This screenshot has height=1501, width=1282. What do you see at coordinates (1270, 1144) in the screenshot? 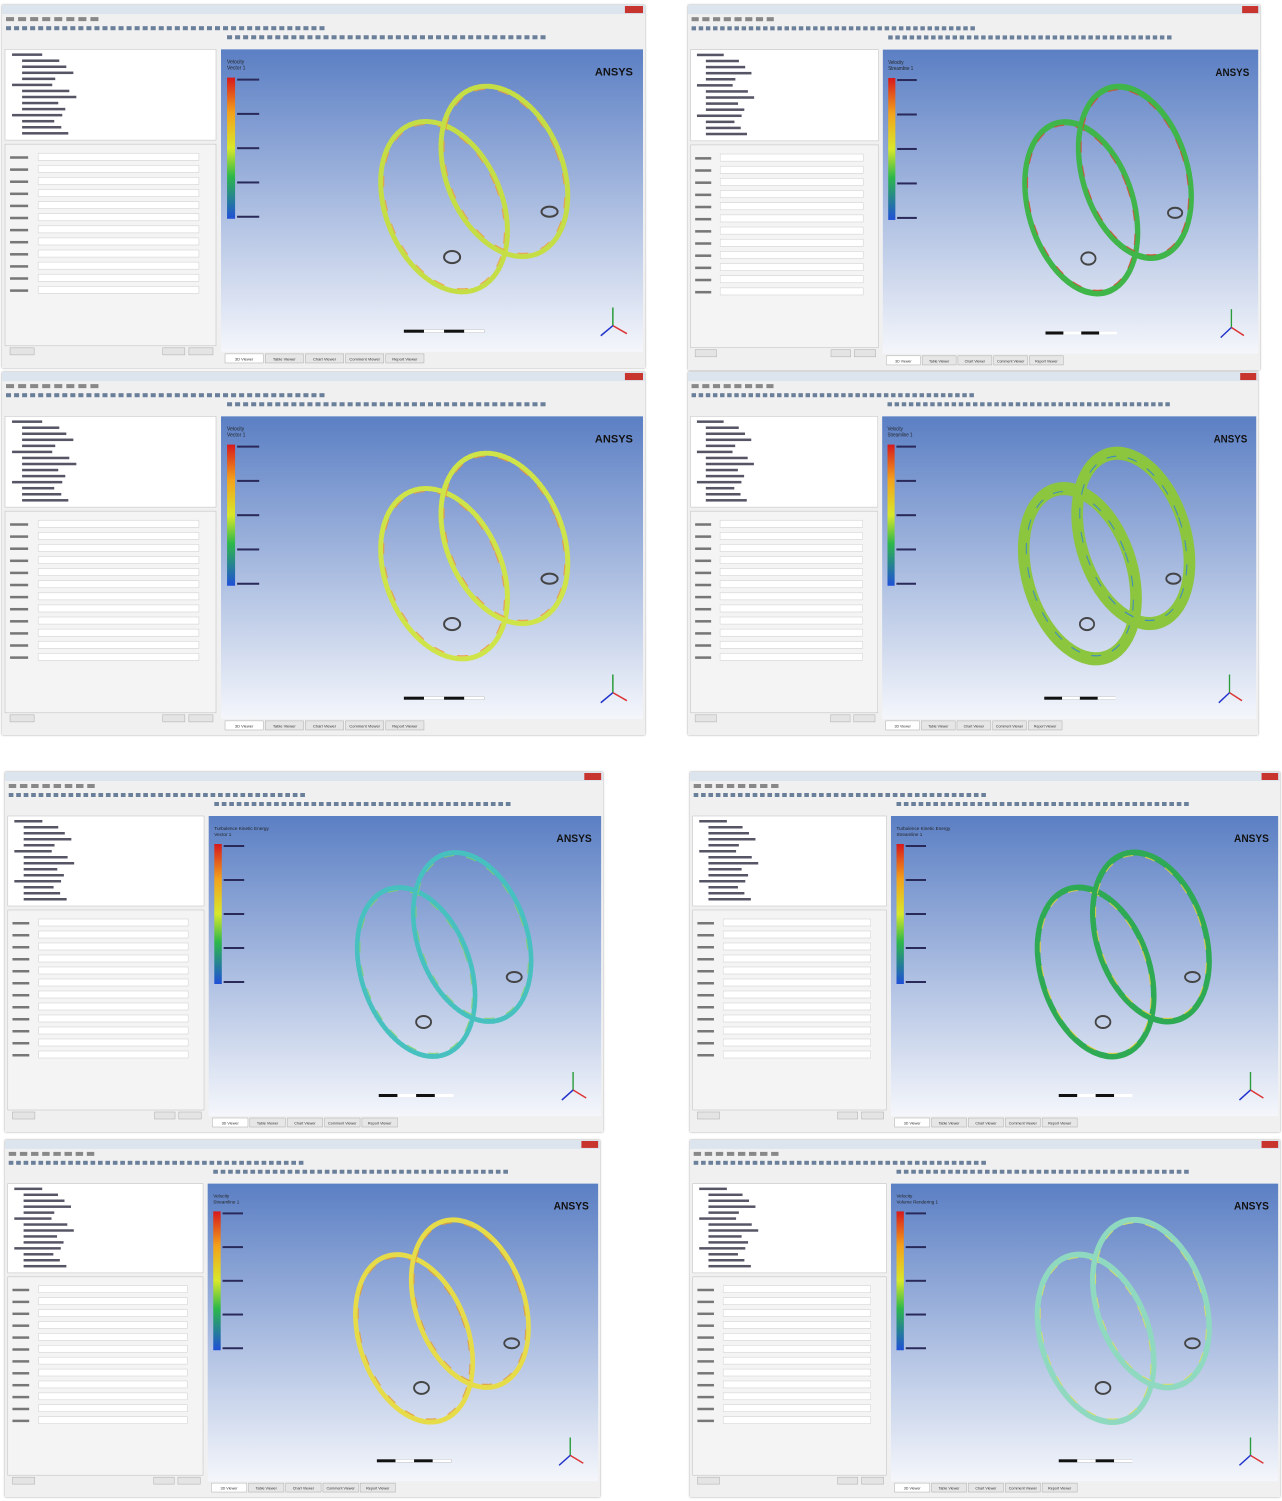
I see `close-button` at bounding box center [1270, 1144].